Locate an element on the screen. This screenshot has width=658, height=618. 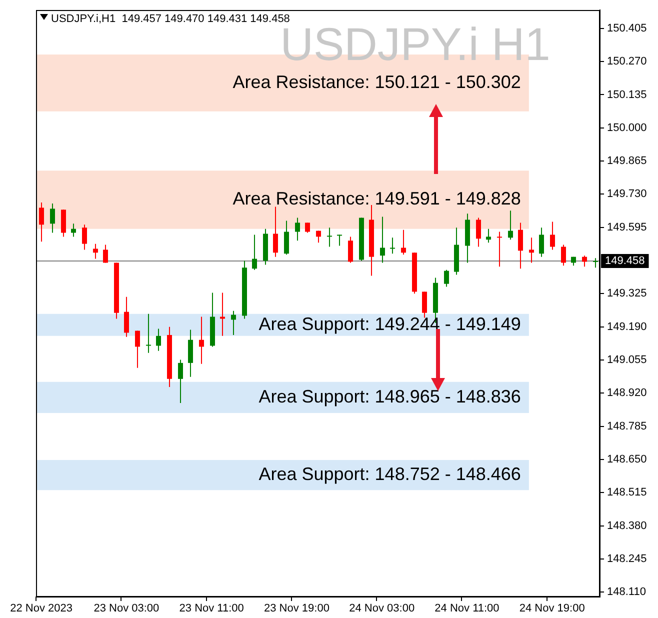
band-label: Area Resistance: 150.121 - 150.302 is located at coordinates (376, 82).